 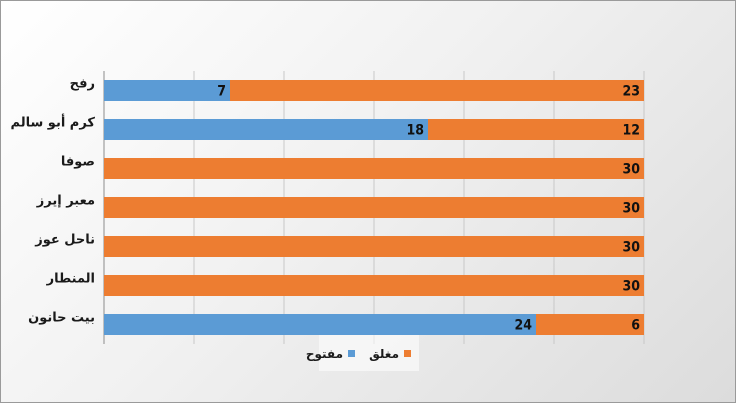 What do you see at coordinates (384, 354) in the screenshot?
I see `legend-label: مغلق` at bounding box center [384, 354].